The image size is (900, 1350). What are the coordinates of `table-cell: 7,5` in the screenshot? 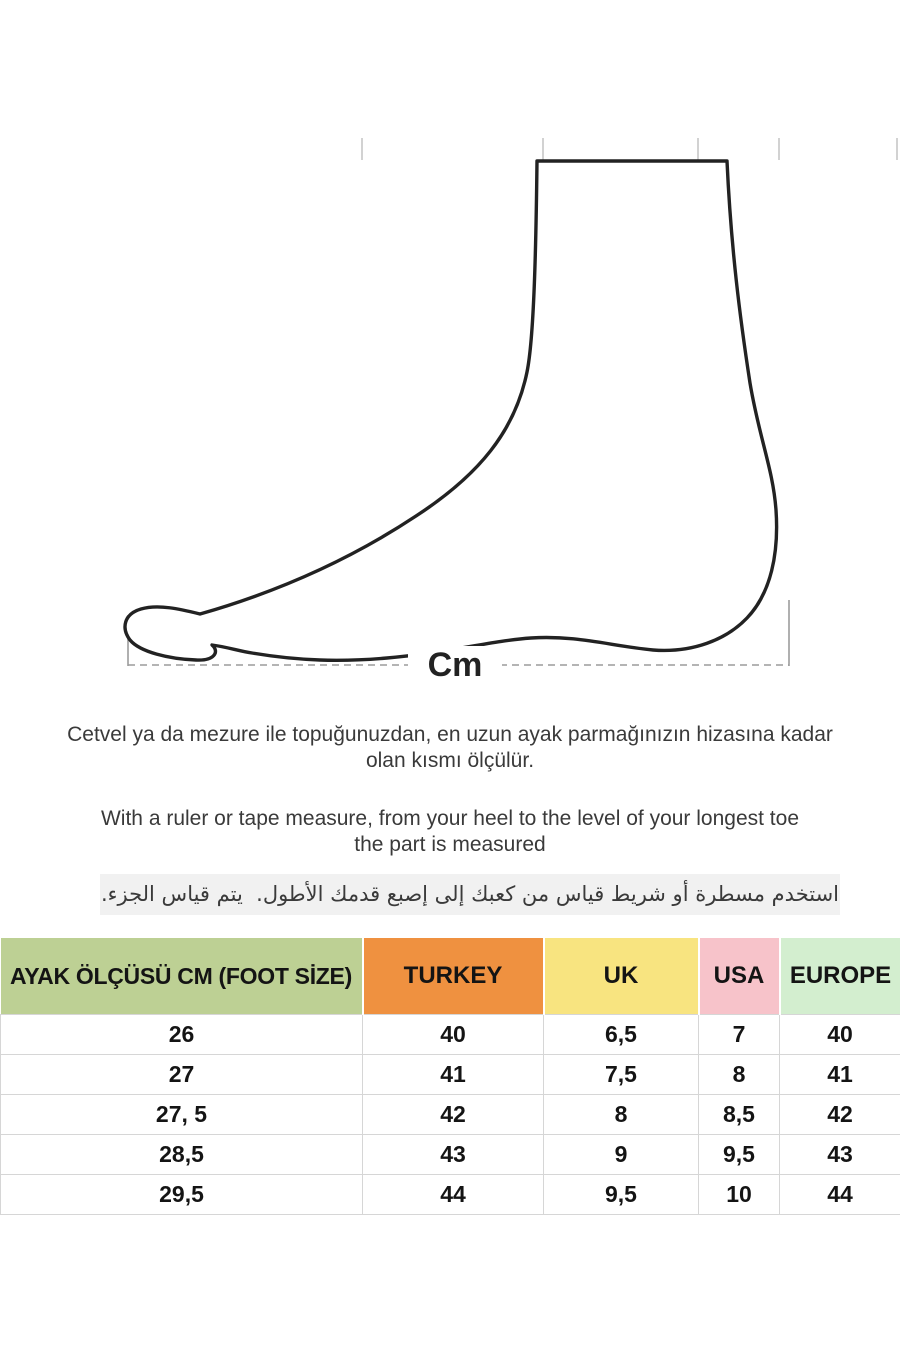 It's located at (621, 1074).